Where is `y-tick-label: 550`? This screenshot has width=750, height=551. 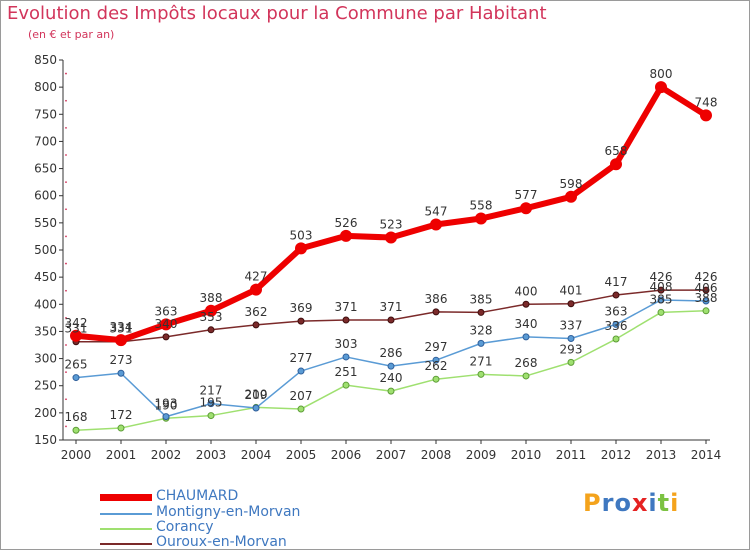
y-tick-label: 550 is located at coordinates (45, 223).